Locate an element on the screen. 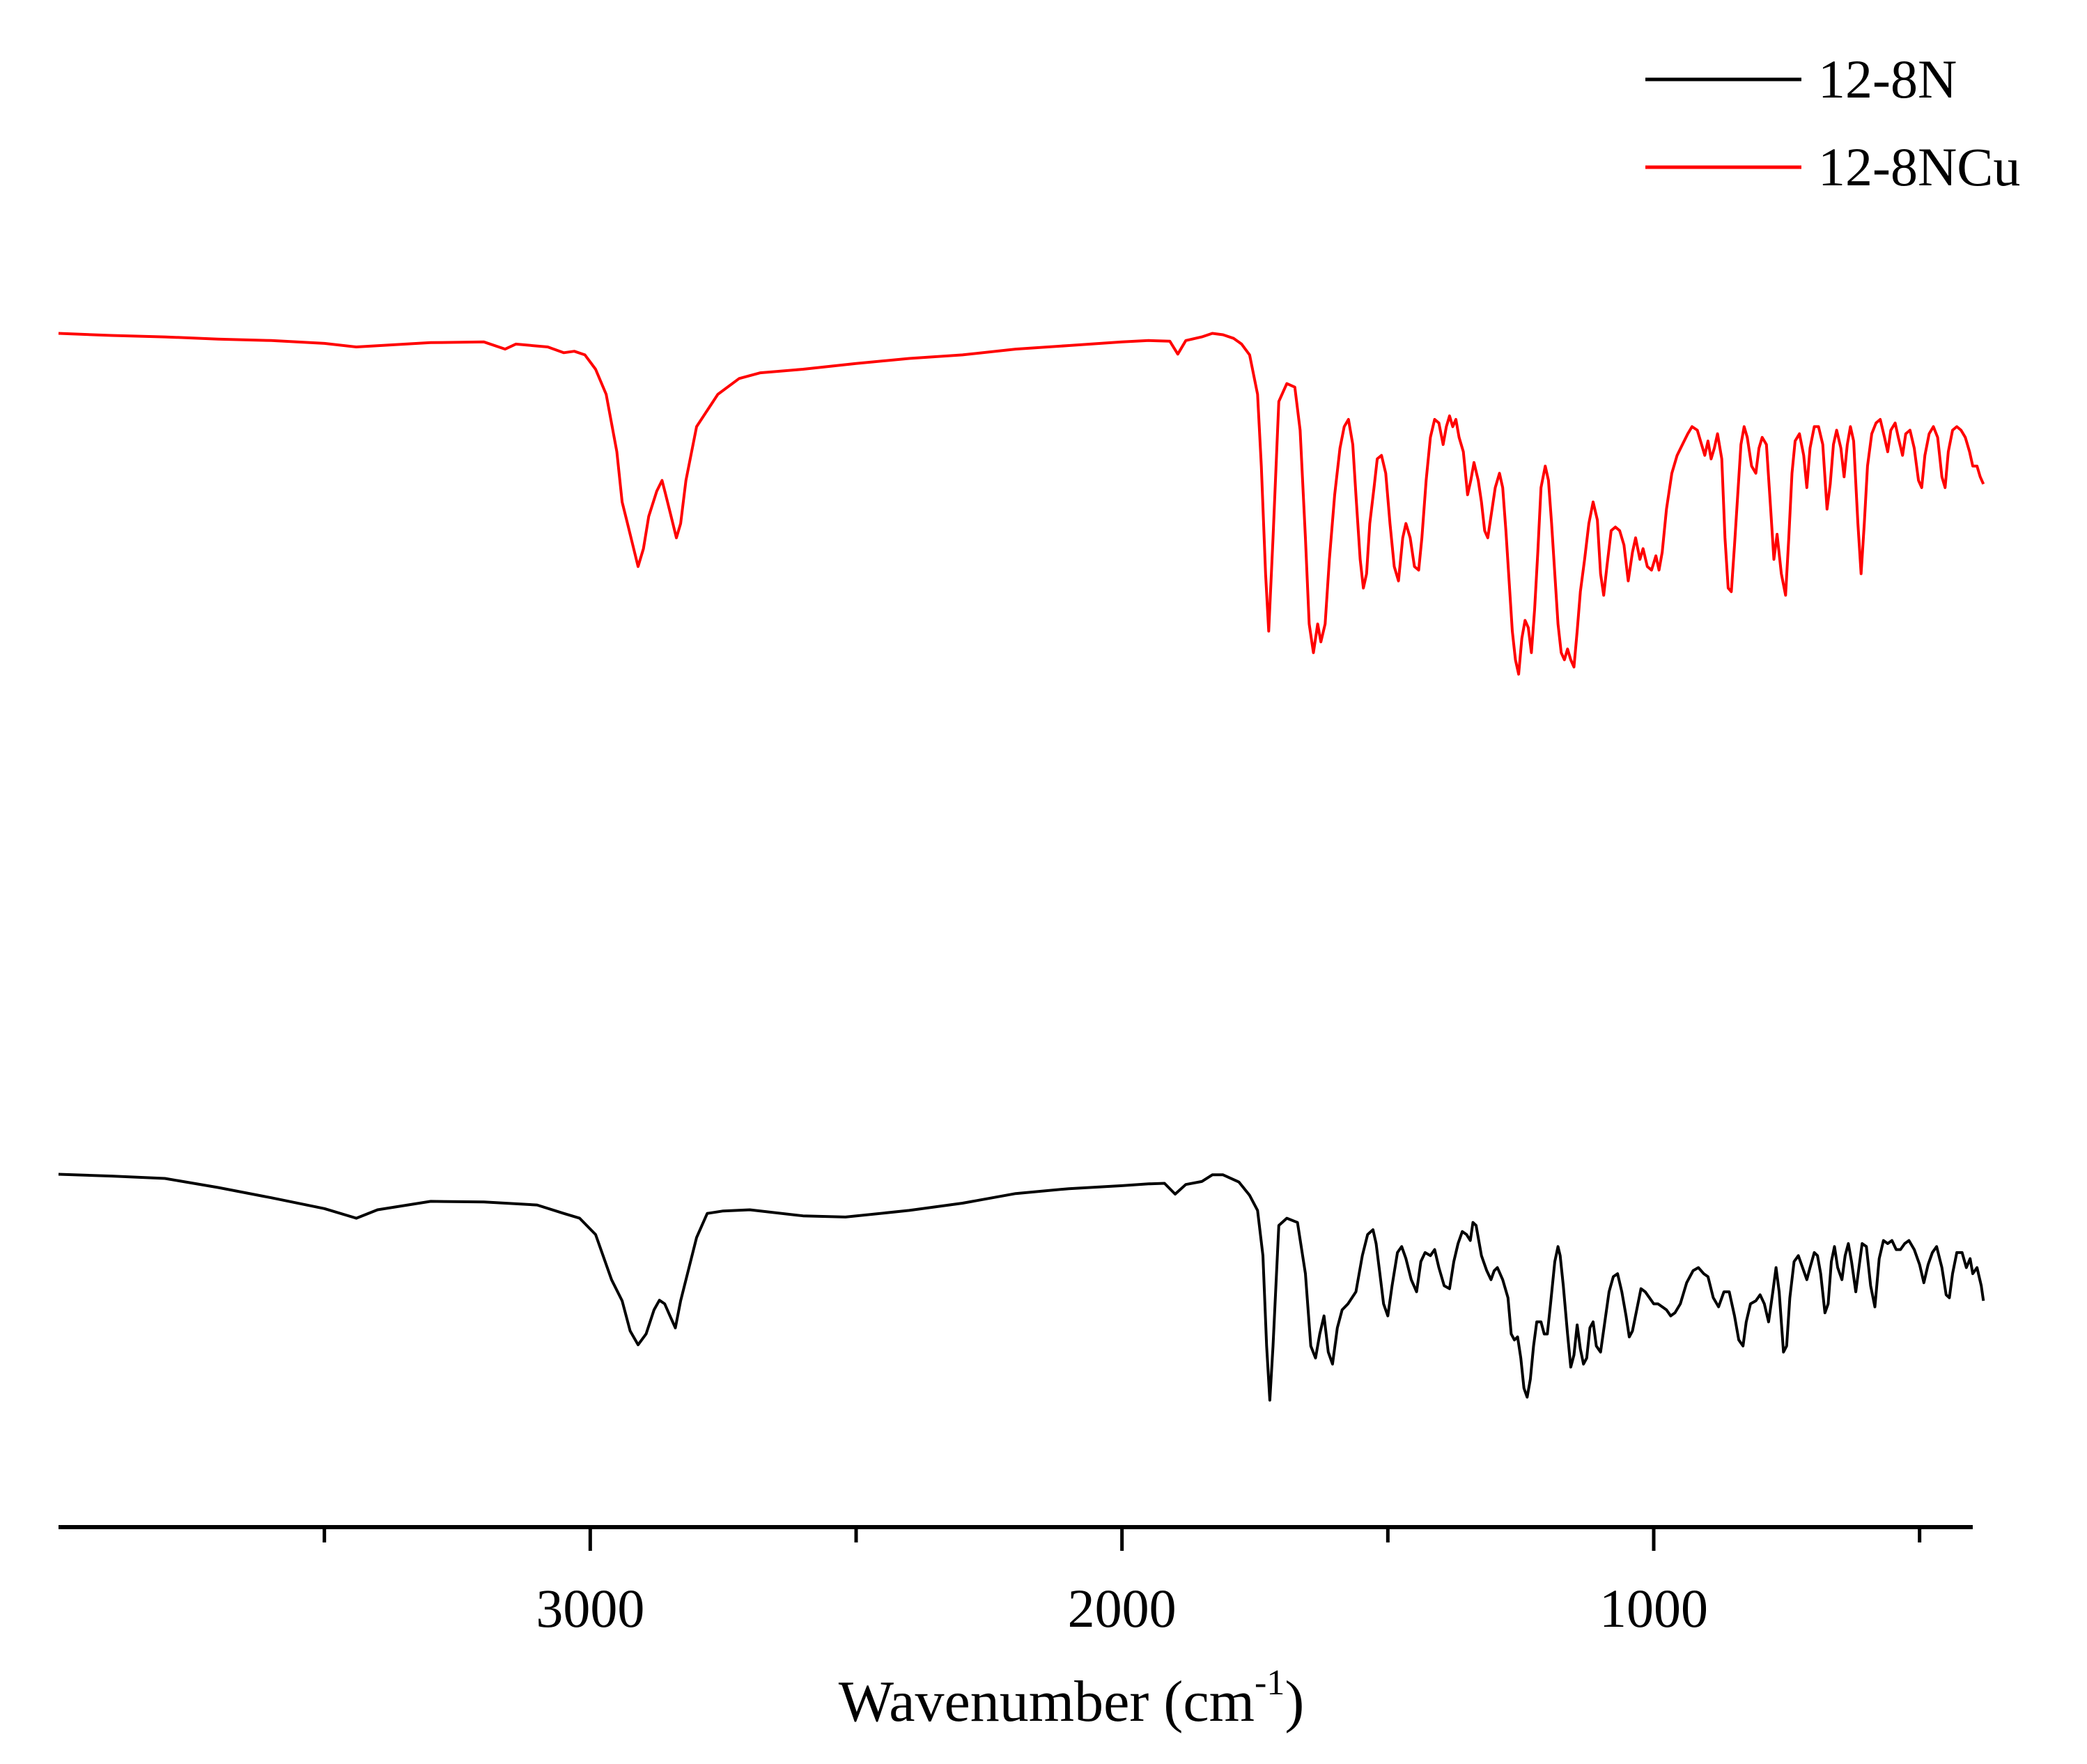 The height and width of the screenshot is (1764, 2087). x-ticks: 3000 2000 1000 is located at coordinates (1122, 1583).